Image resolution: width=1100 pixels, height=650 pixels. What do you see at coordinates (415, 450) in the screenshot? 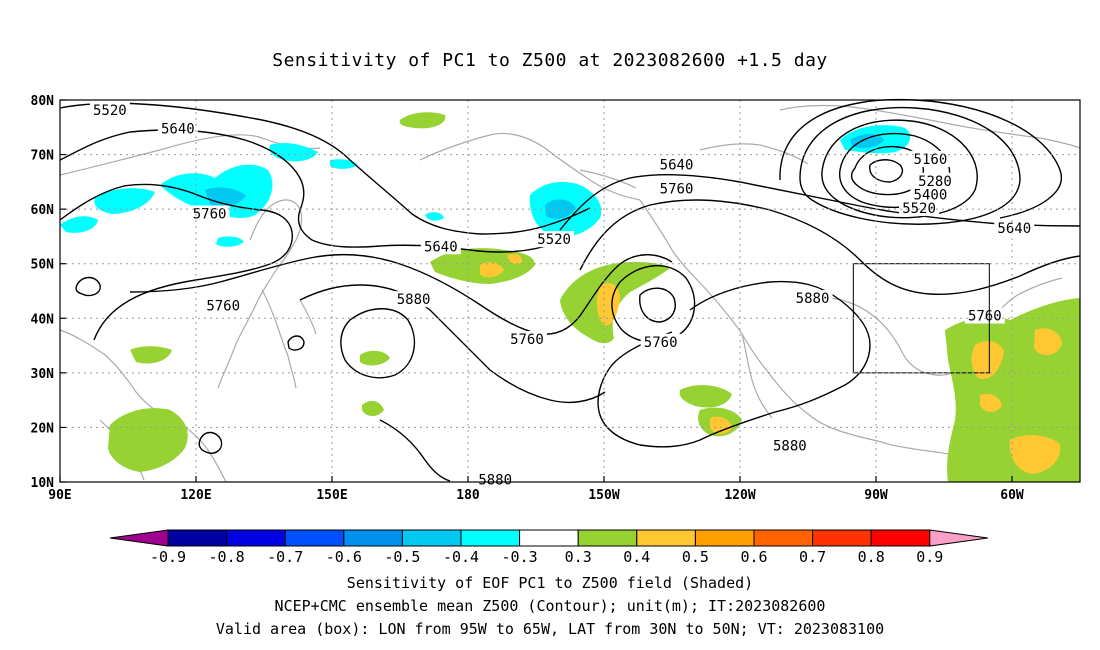
I see `contour-5880-south` at bounding box center [415, 450].